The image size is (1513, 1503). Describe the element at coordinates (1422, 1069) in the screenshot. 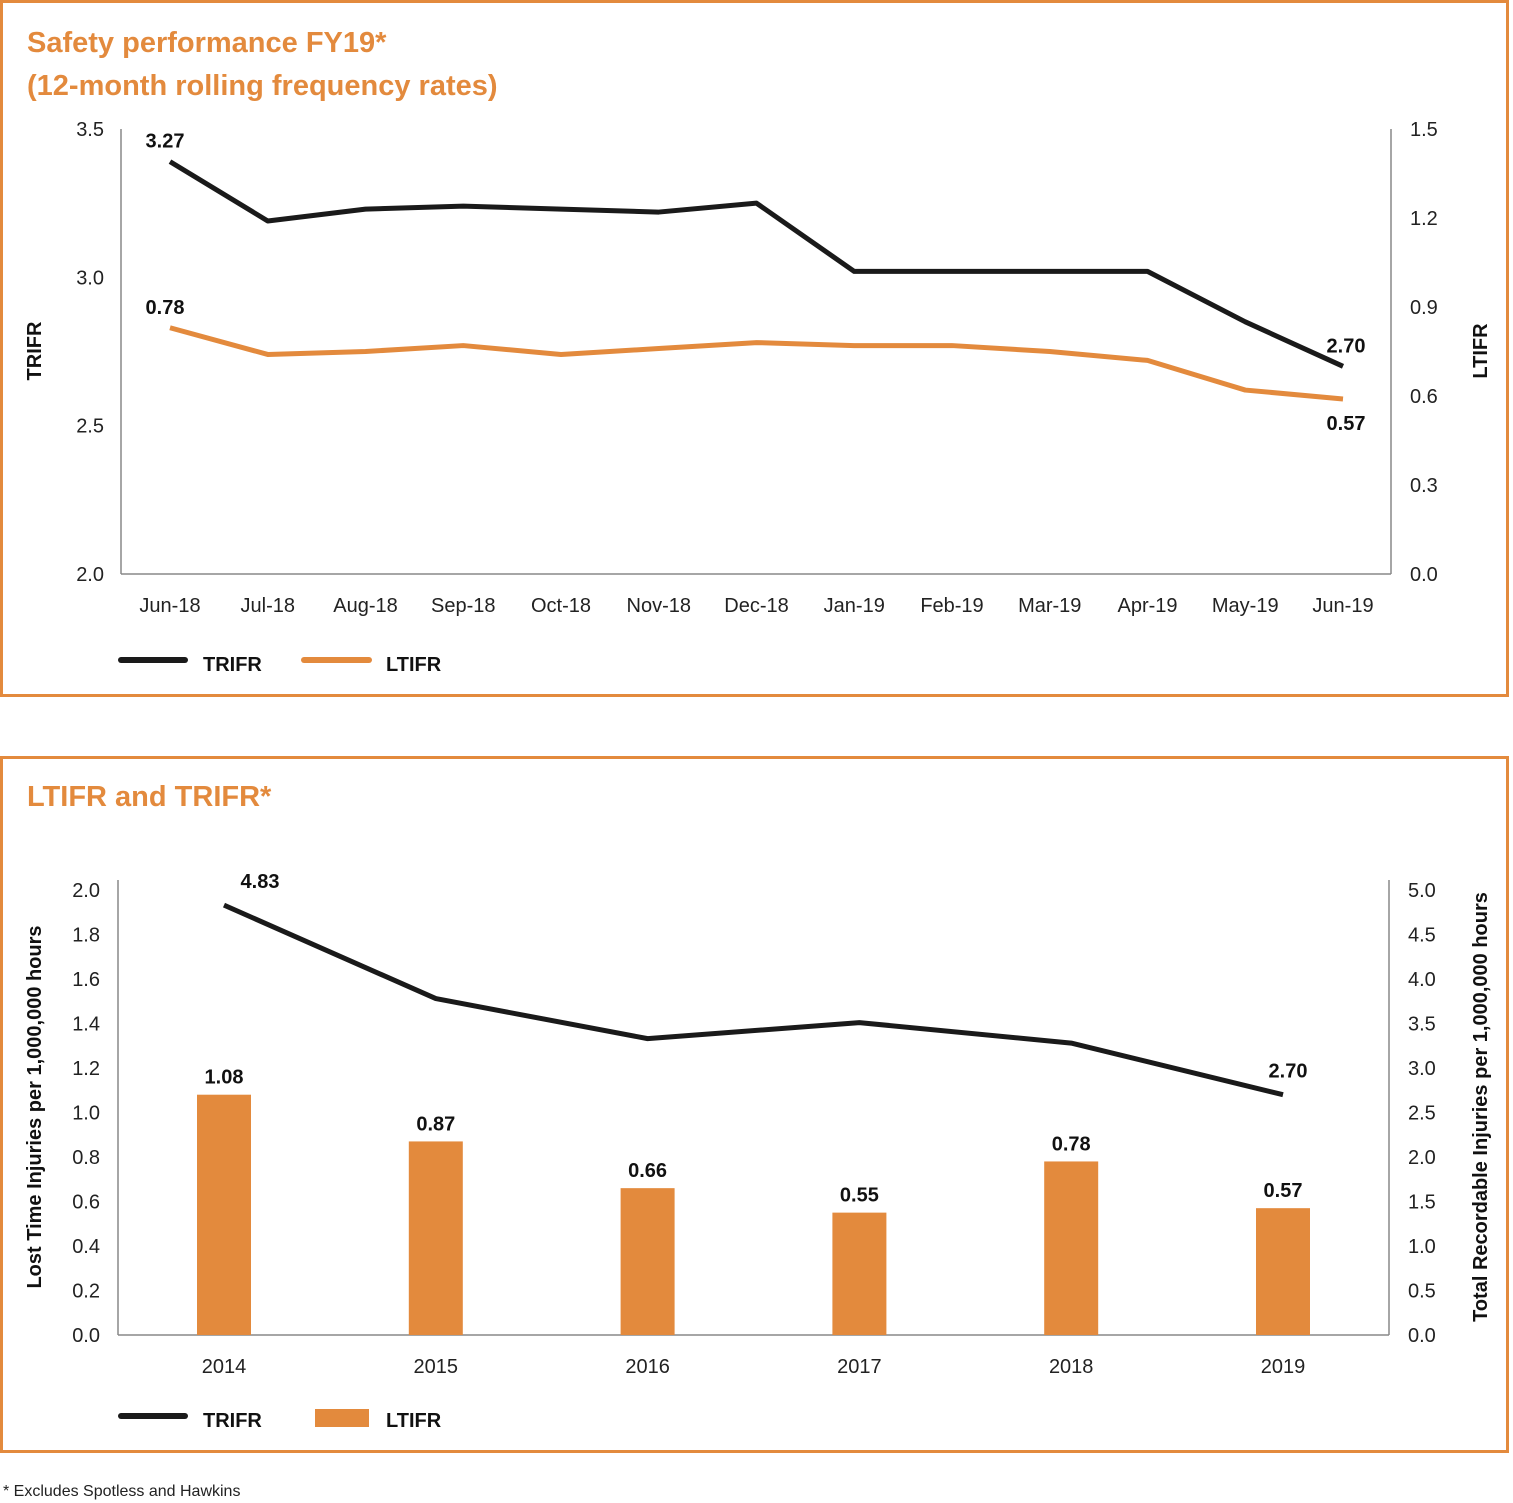

I see `y-tick-label-right: 3.0` at that location.